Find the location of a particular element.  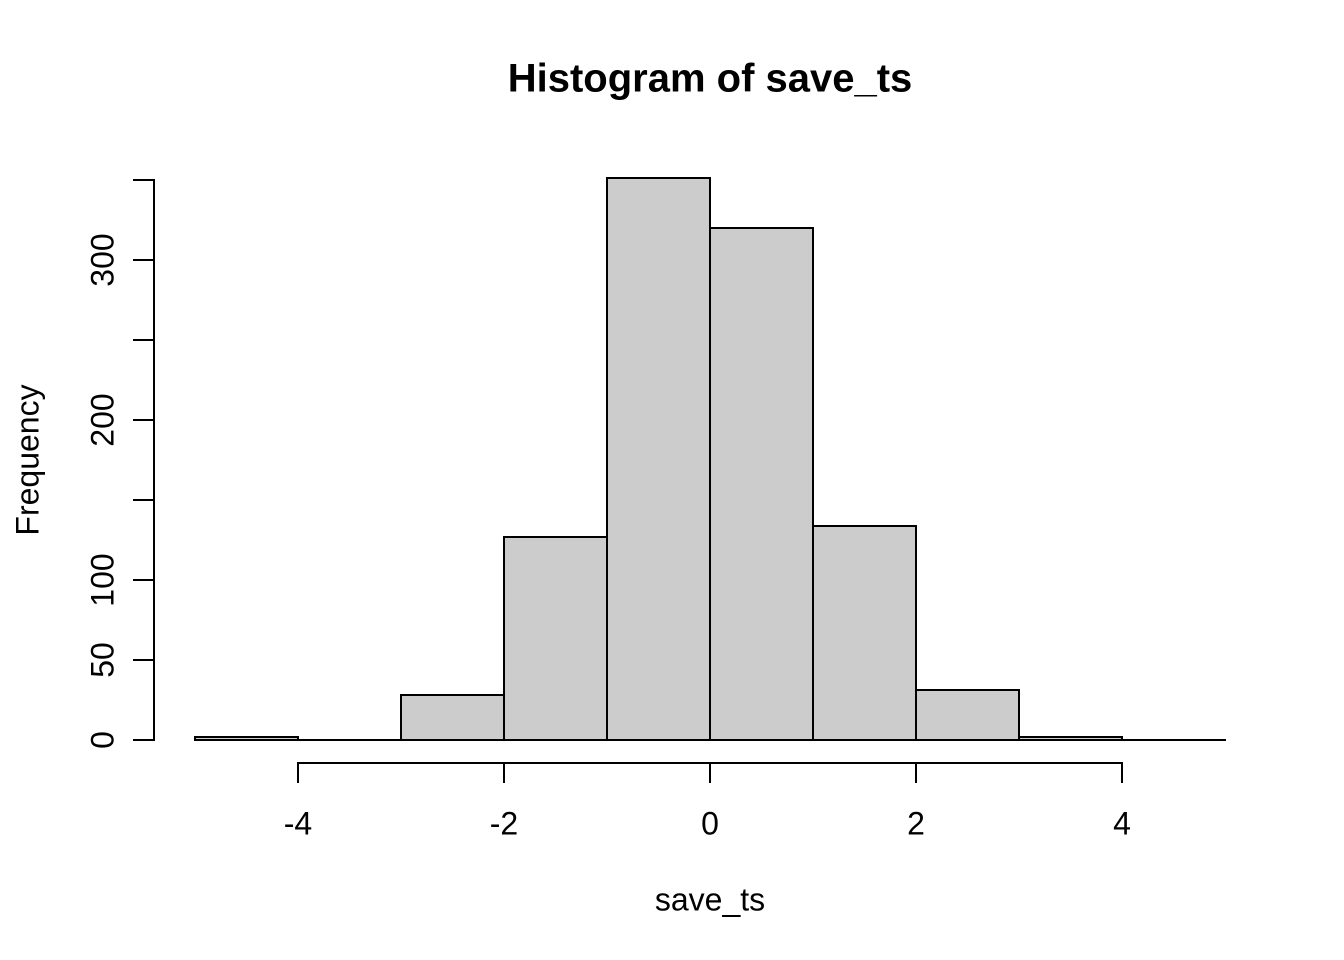

x-tick-label: 4 is located at coordinates (1122, 823).